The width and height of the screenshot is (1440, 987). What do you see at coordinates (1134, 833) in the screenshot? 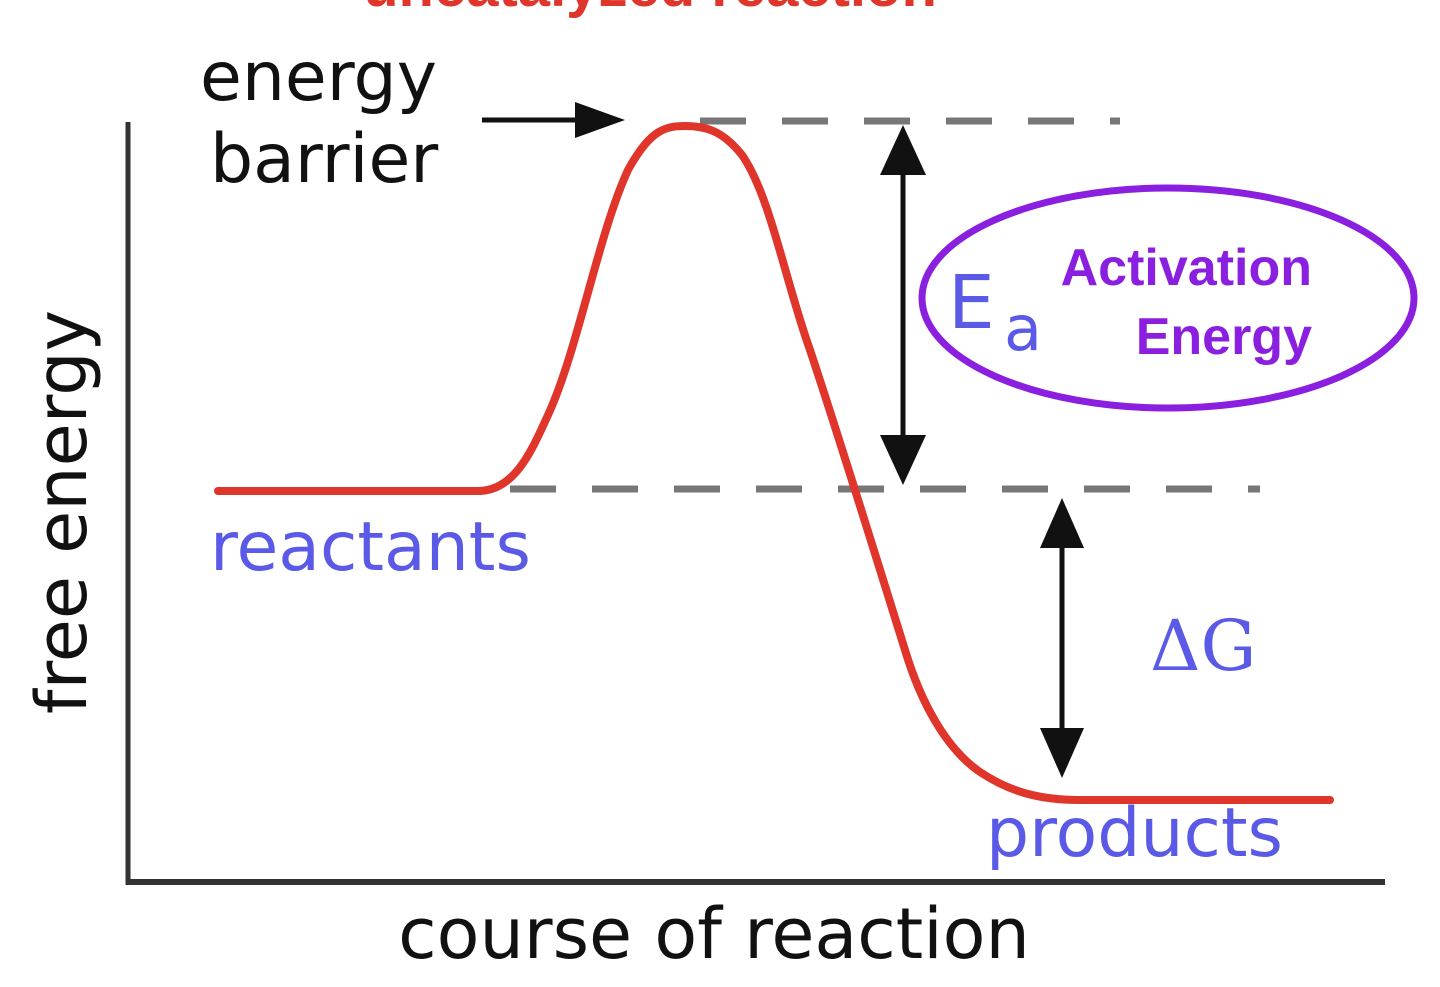
I see `products-label: products` at bounding box center [1134, 833].